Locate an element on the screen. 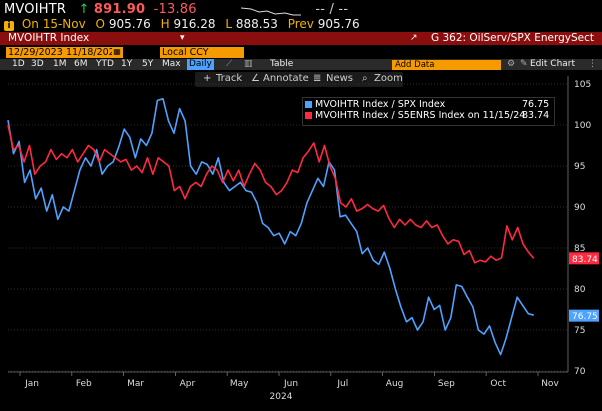  range-toolbar is located at coordinates (301, 52).